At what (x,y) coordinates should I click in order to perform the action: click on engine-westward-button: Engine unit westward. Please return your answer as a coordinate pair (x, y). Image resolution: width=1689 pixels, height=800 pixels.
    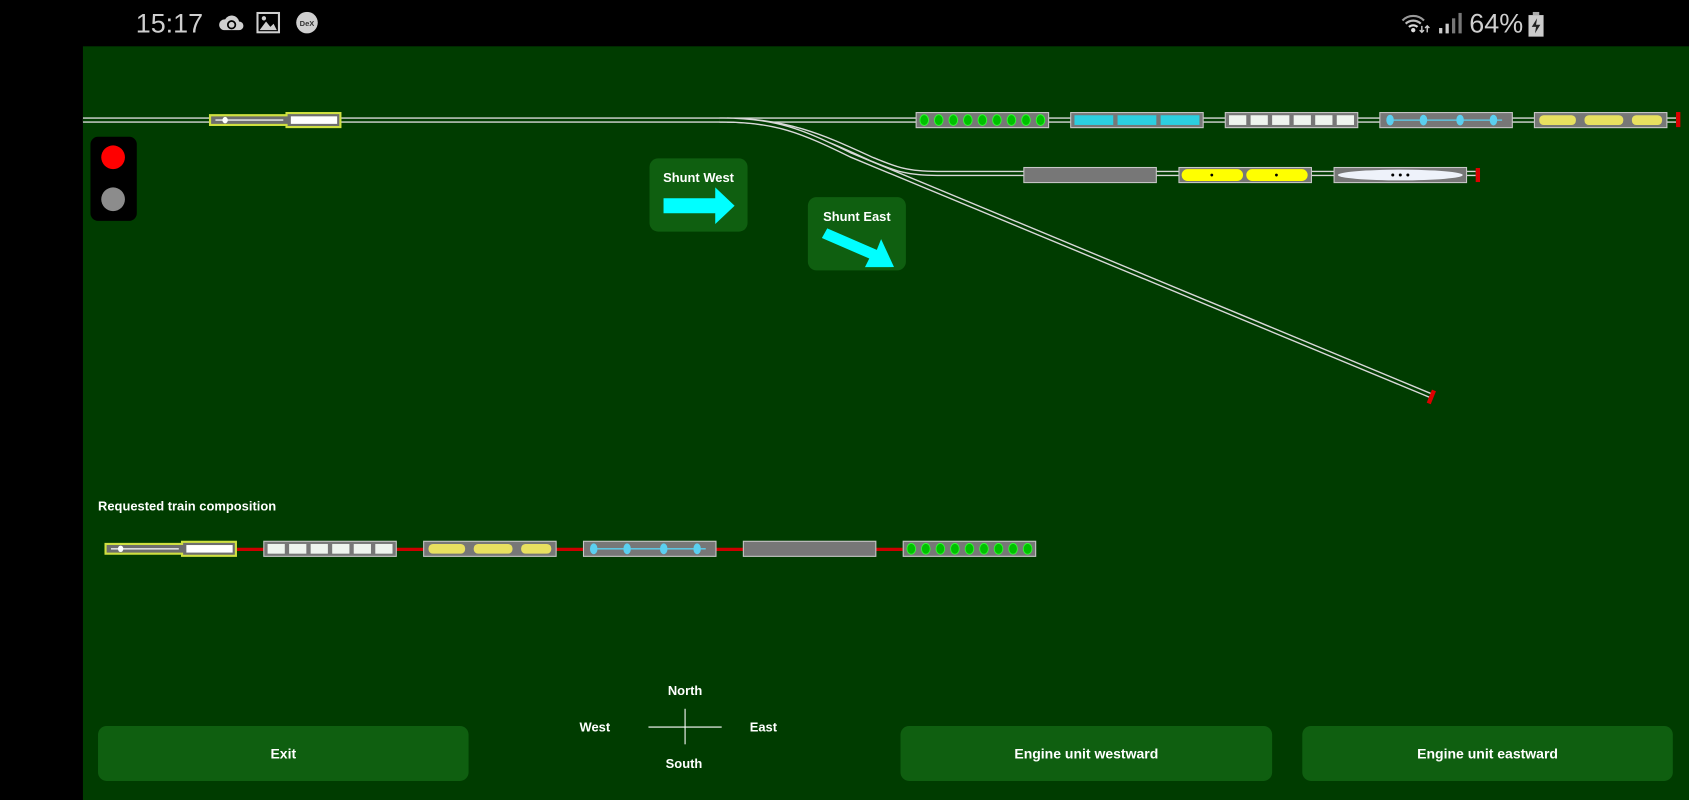
    Looking at the image, I should click on (1086, 753).